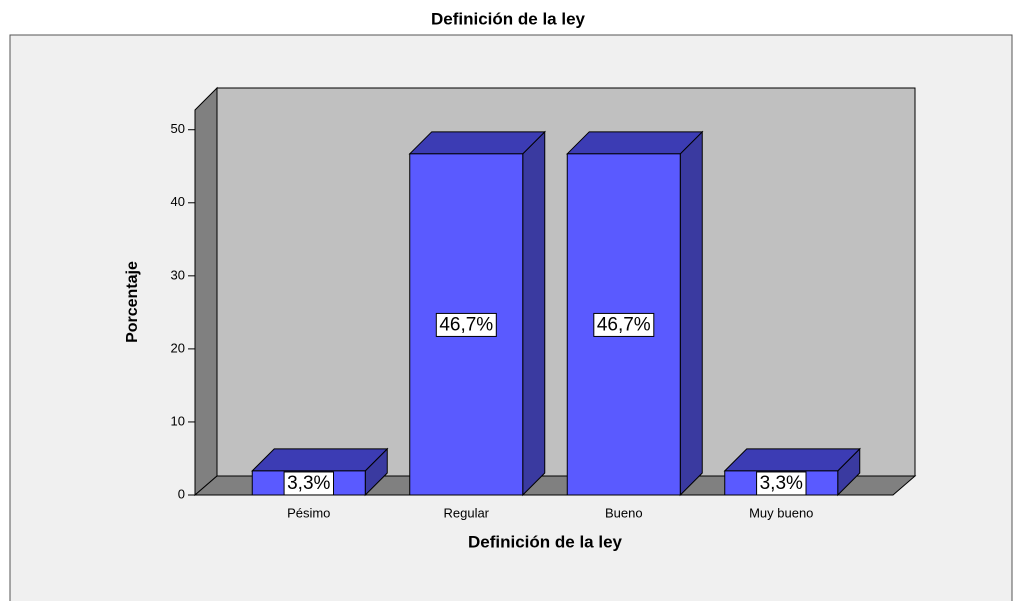  What do you see at coordinates (466, 512) in the screenshot?
I see `x-tick-label: Regular` at bounding box center [466, 512].